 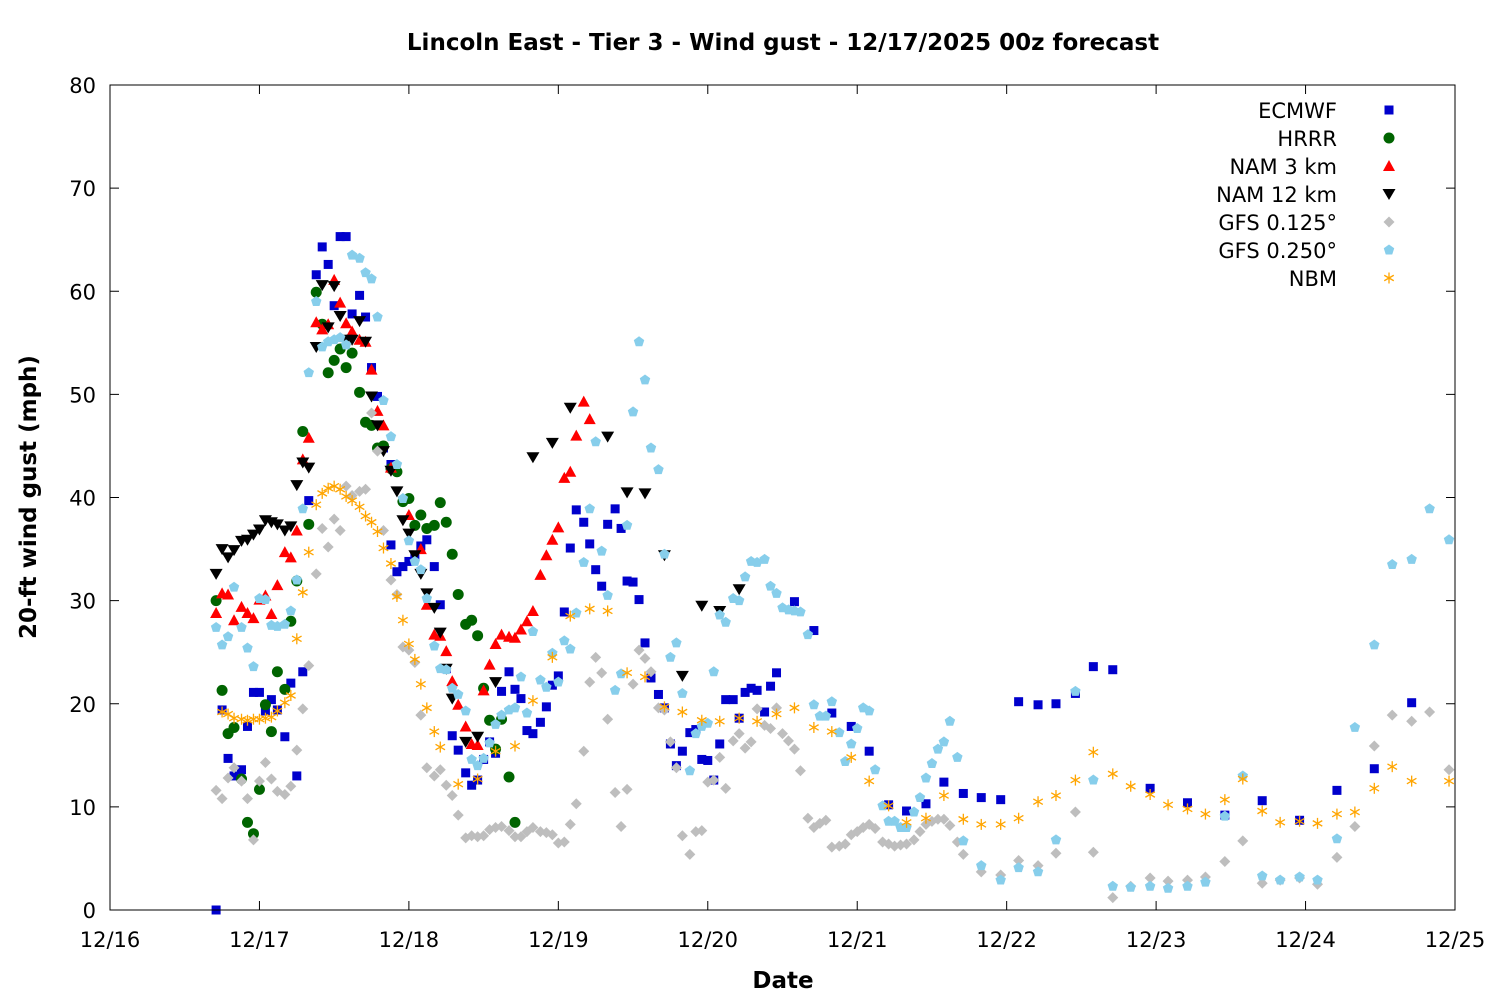 I want to click on legend-label: NAM 3 km, so click(x=1283, y=167).